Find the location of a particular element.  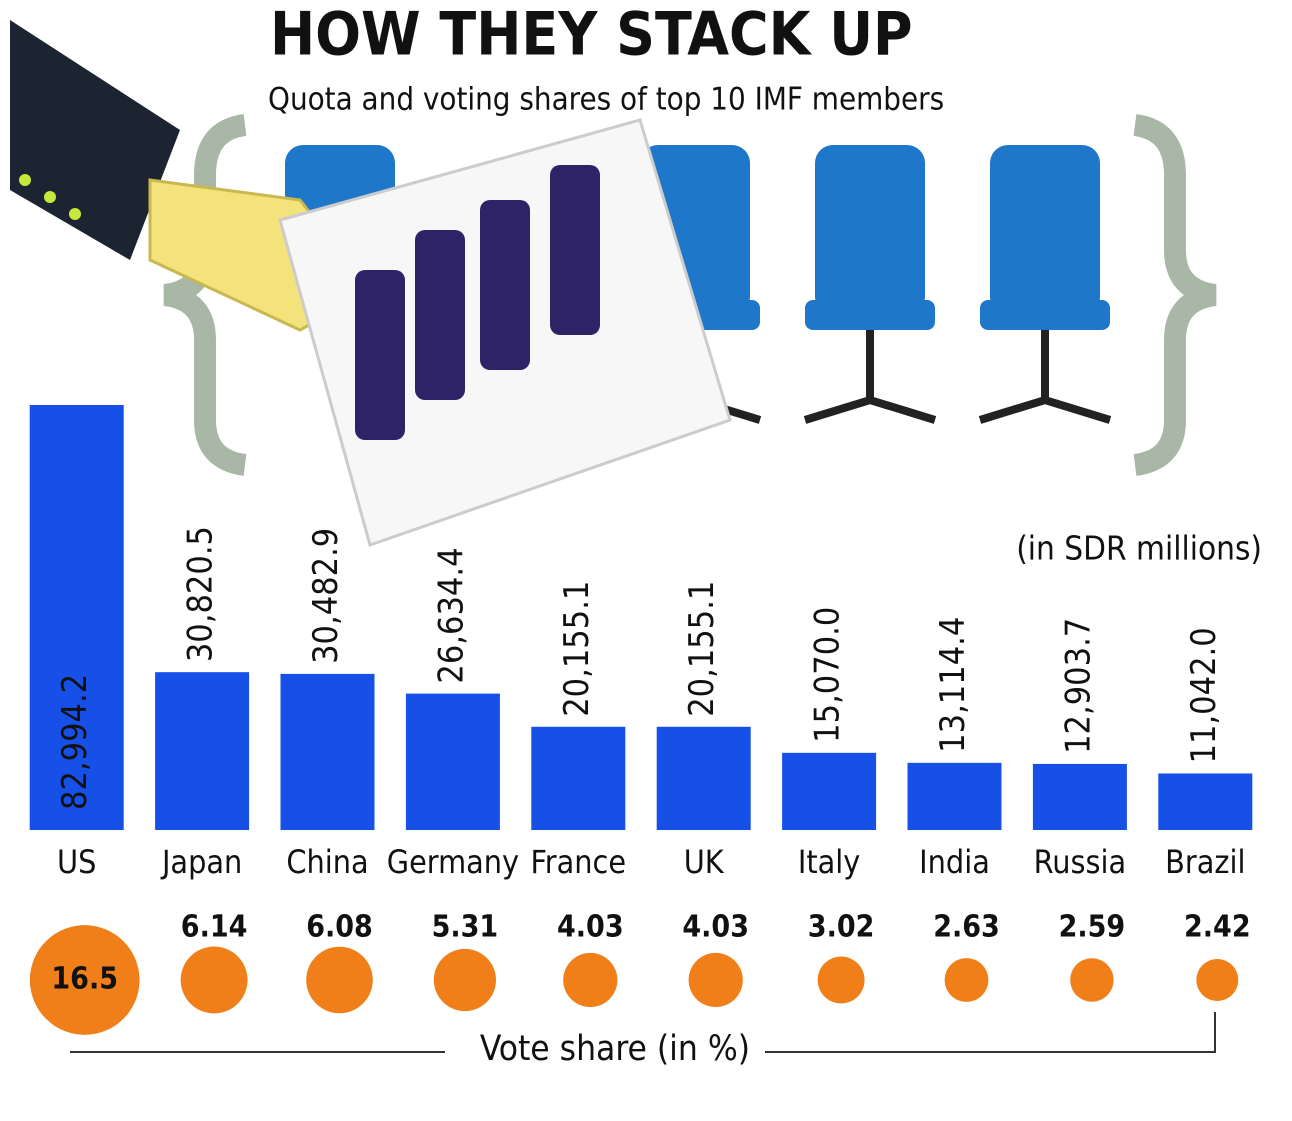

vote-share-label: Vote share (in %) is located at coordinates (615, 1049).